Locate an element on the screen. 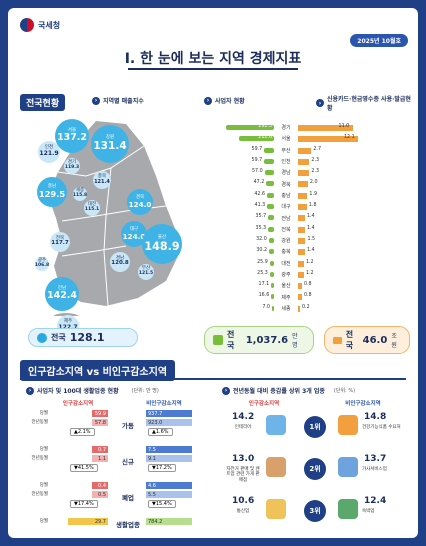 This screenshot has height=546, width=426. card-row: 0.8 is located at coordinates (341, 296).